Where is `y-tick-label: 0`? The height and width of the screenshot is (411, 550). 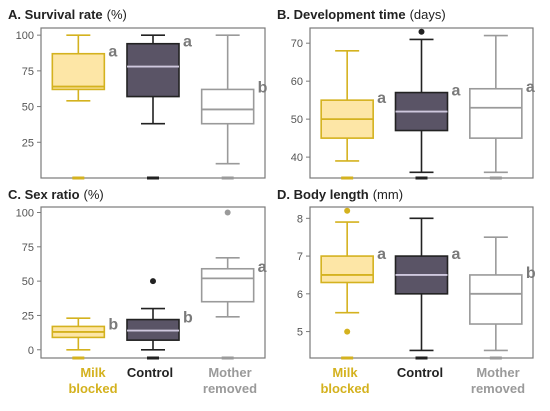
y-tick-label: 0 is located at coordinates (31, 351).